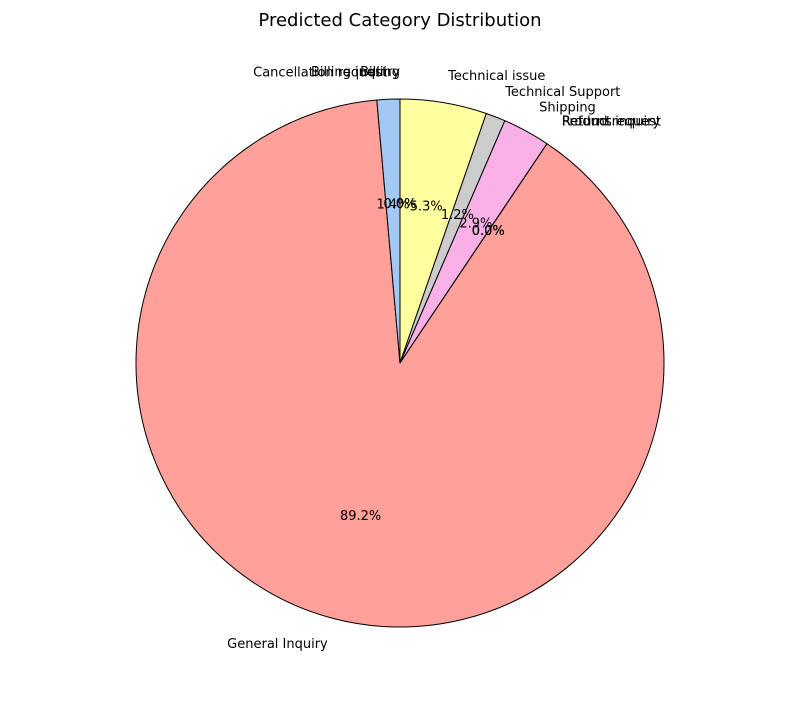  Describe the element at coordinates (457, 215) in the screenshot. I see `slice-pct-technical-support: 1.2%` at that location.